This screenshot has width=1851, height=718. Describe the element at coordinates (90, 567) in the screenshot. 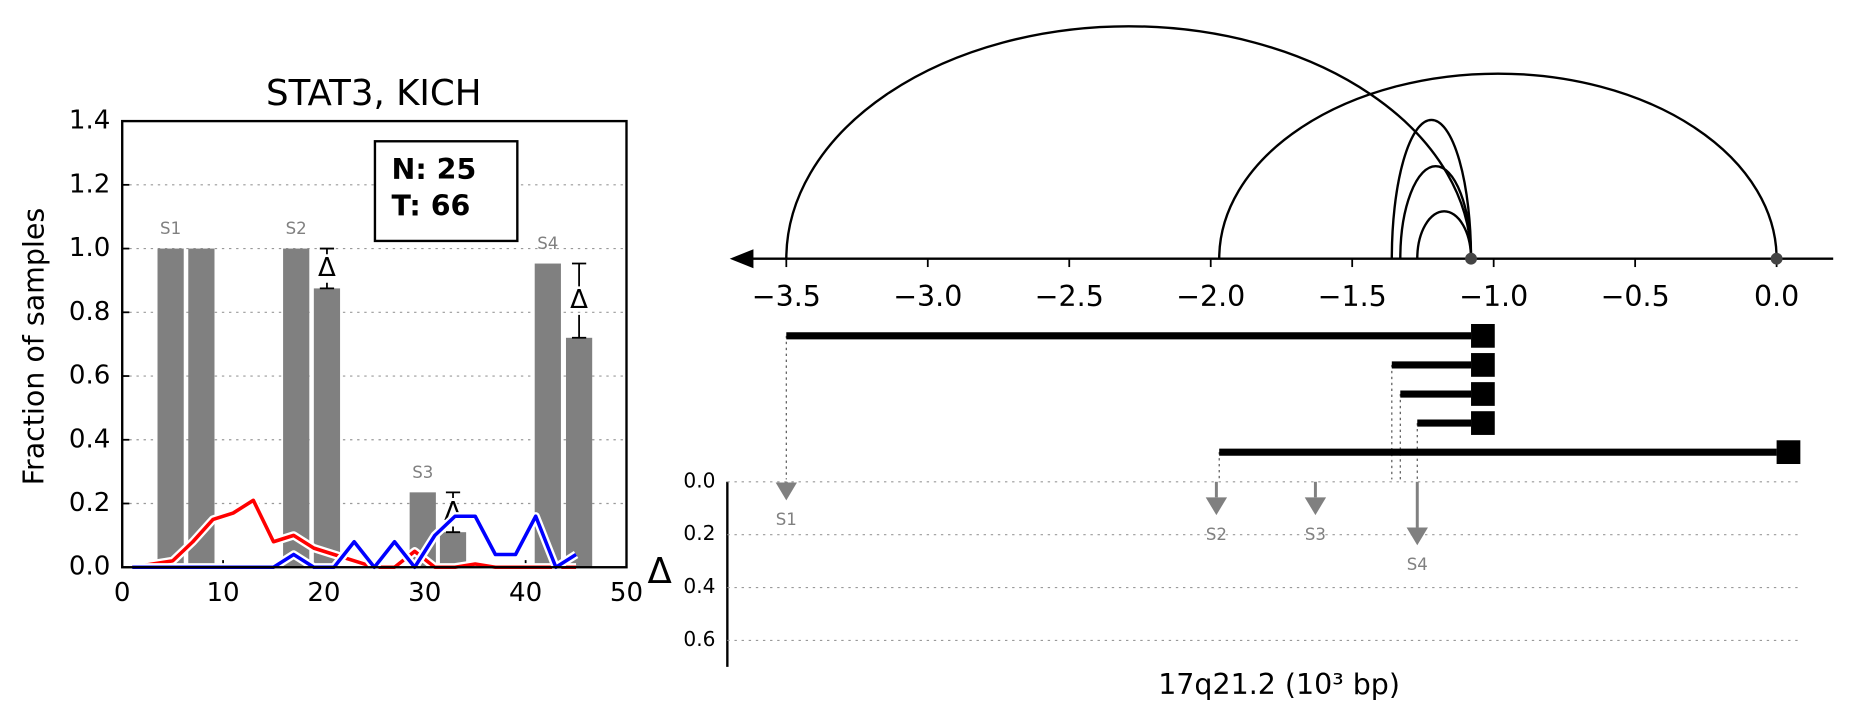

I see `y-tick-label: 0.0` at that location.